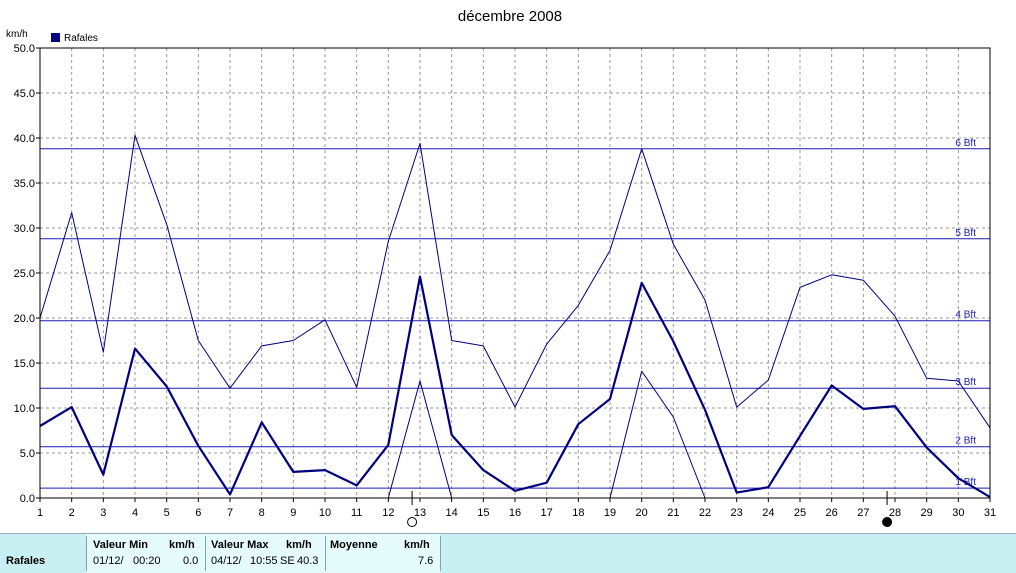 The image size is (1016, 573). What do you see at coordinates (958, 513) in the screenshot?
I see `x-tick-label: 30` at bounding box center [958, 513].